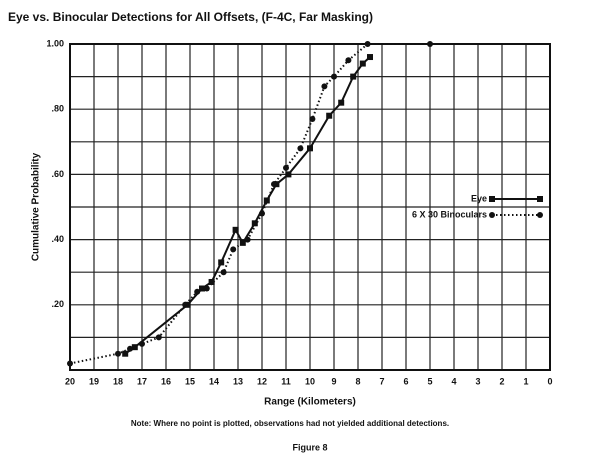  Describe the element at coordinates (477, 381) in the screenshot. I see `x-tick-label: 3` at that location.